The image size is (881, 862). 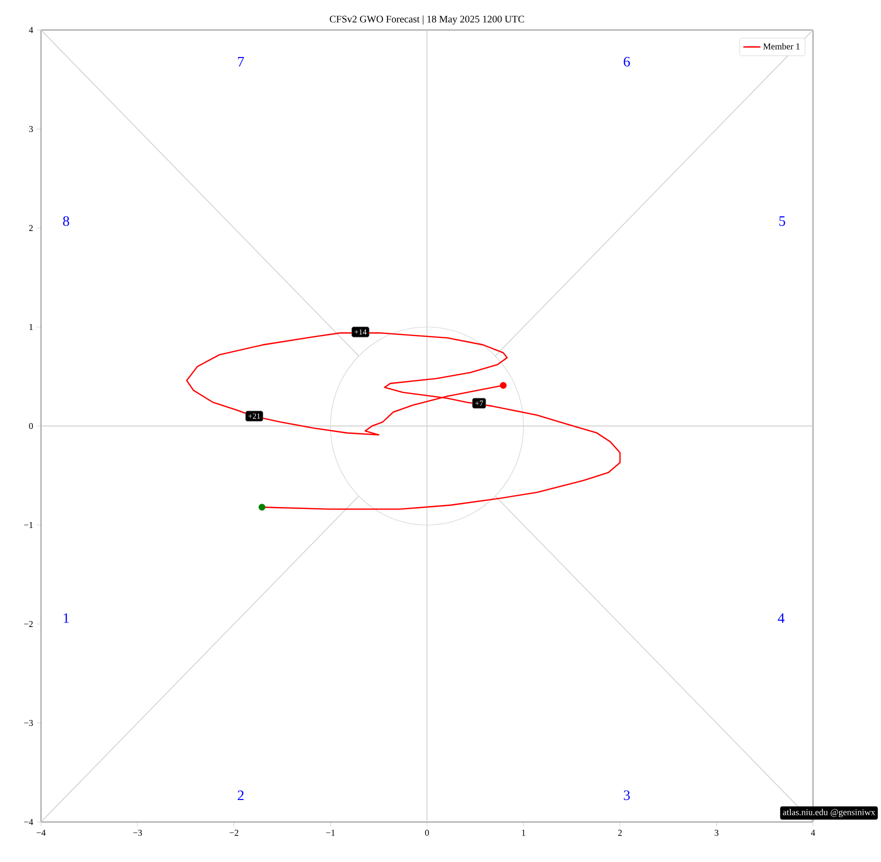 I want to click on y-tick-label: 3, so click(x=31, y=129).